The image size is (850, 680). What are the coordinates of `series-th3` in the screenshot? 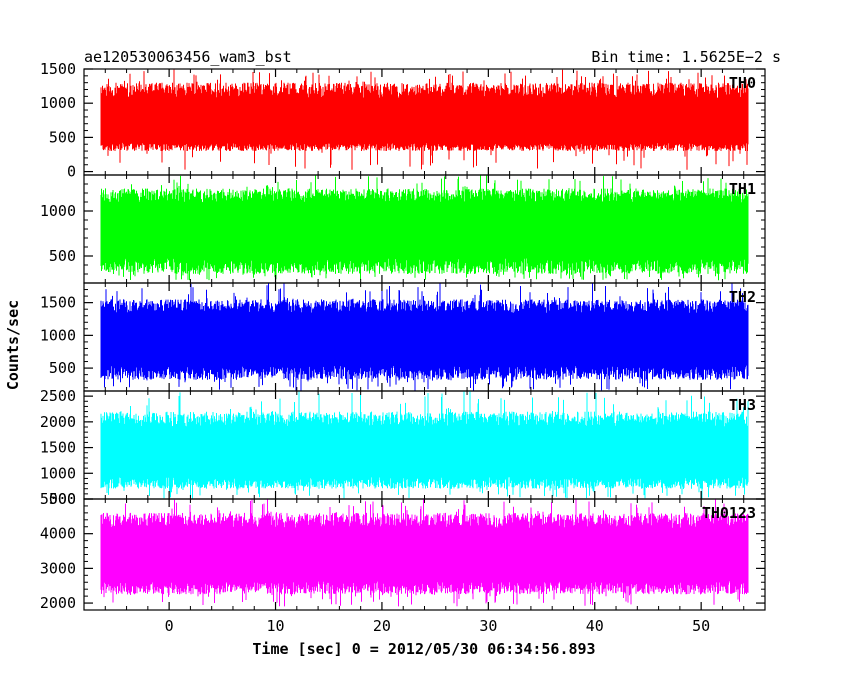 It's located at (424, 445).